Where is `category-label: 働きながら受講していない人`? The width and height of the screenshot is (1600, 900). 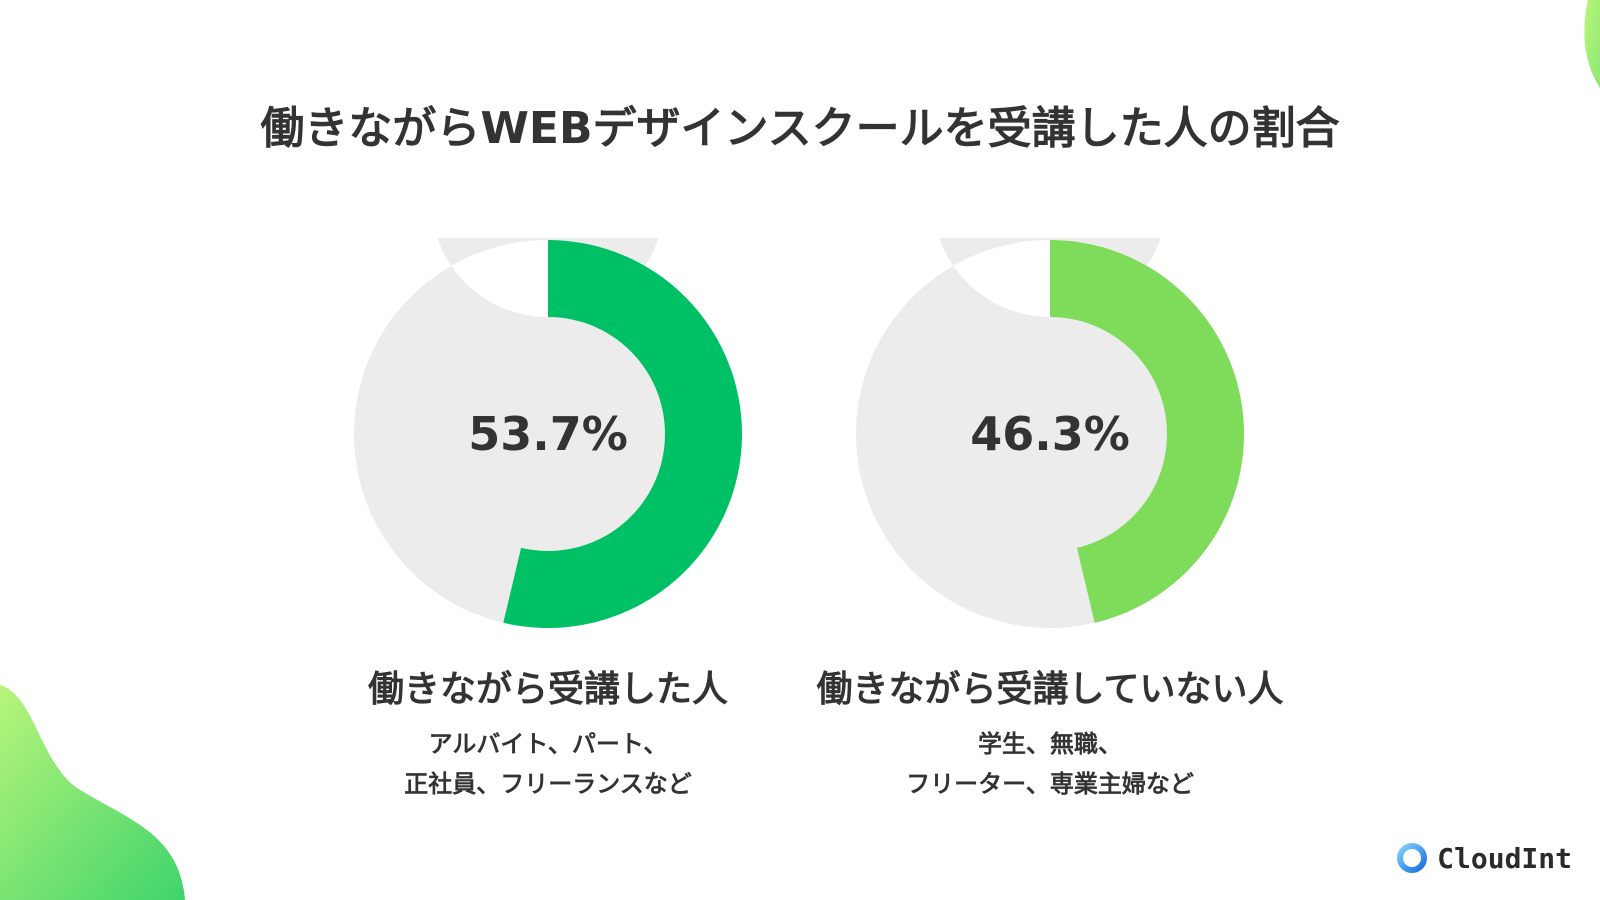
category-label: 働きながら受講していない人 is located at coordinates (1050, 689).